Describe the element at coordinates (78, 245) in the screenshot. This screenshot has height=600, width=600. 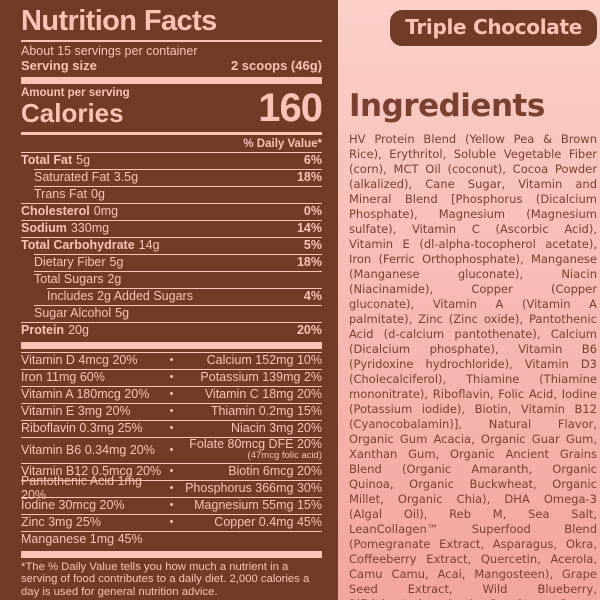
I see `nutrient-name: Total Carbohydrate` at that location.